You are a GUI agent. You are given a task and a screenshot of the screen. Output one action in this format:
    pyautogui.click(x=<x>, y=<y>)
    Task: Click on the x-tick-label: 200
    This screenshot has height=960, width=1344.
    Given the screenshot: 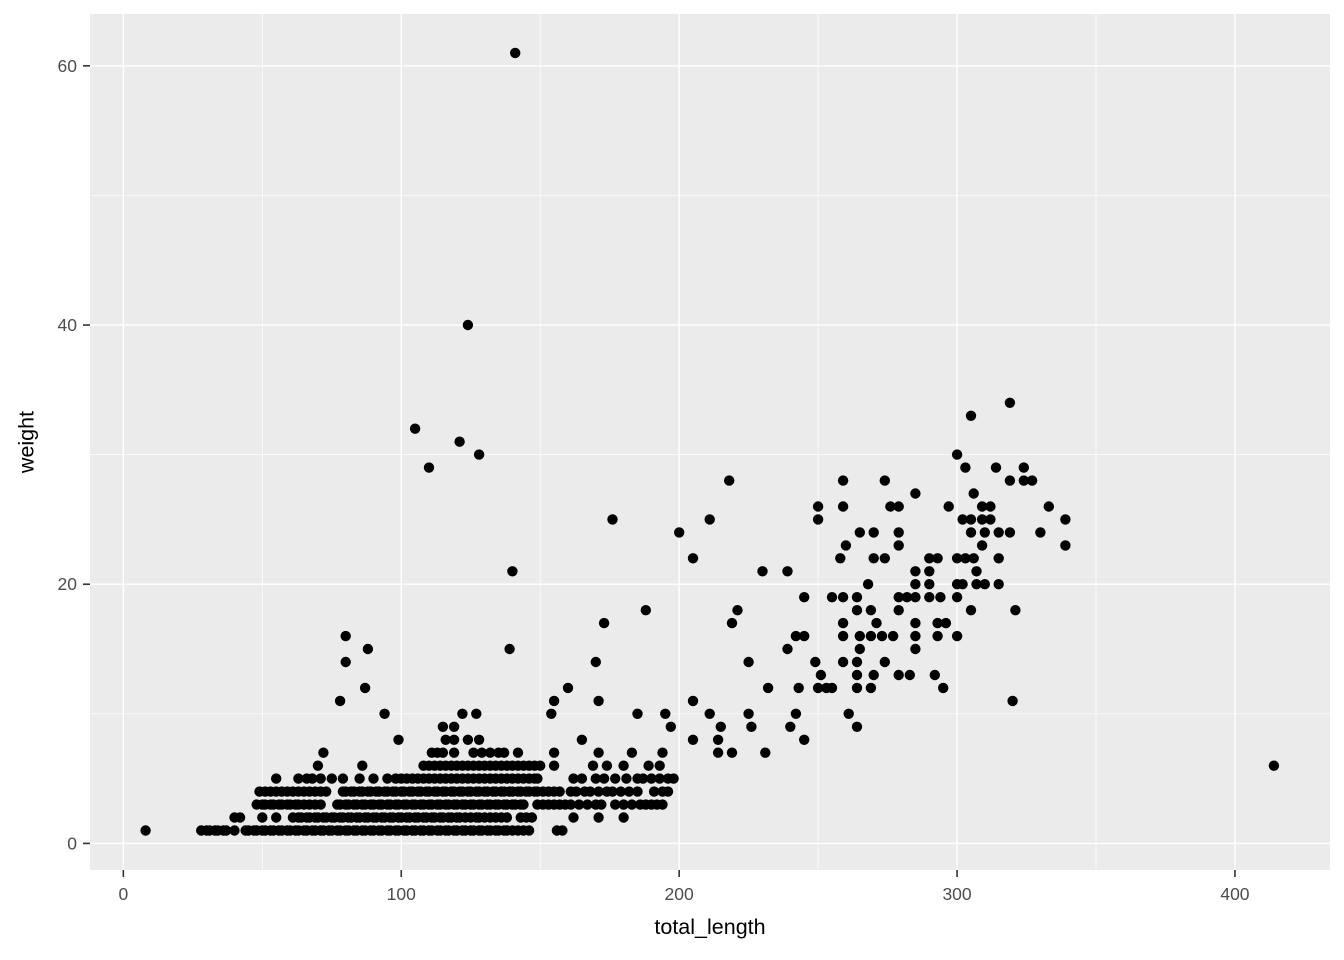 What is the action you would take?
    pyautogui.click(x=679, y=894)
    